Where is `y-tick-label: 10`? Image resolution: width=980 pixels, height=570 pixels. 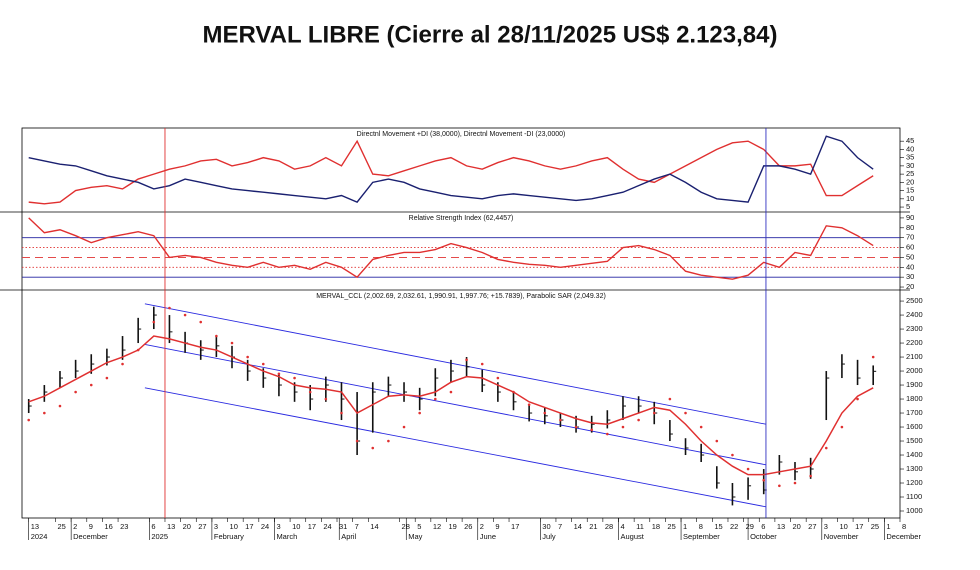 y-tick-label: 10 is located at coordinates (910, 198).